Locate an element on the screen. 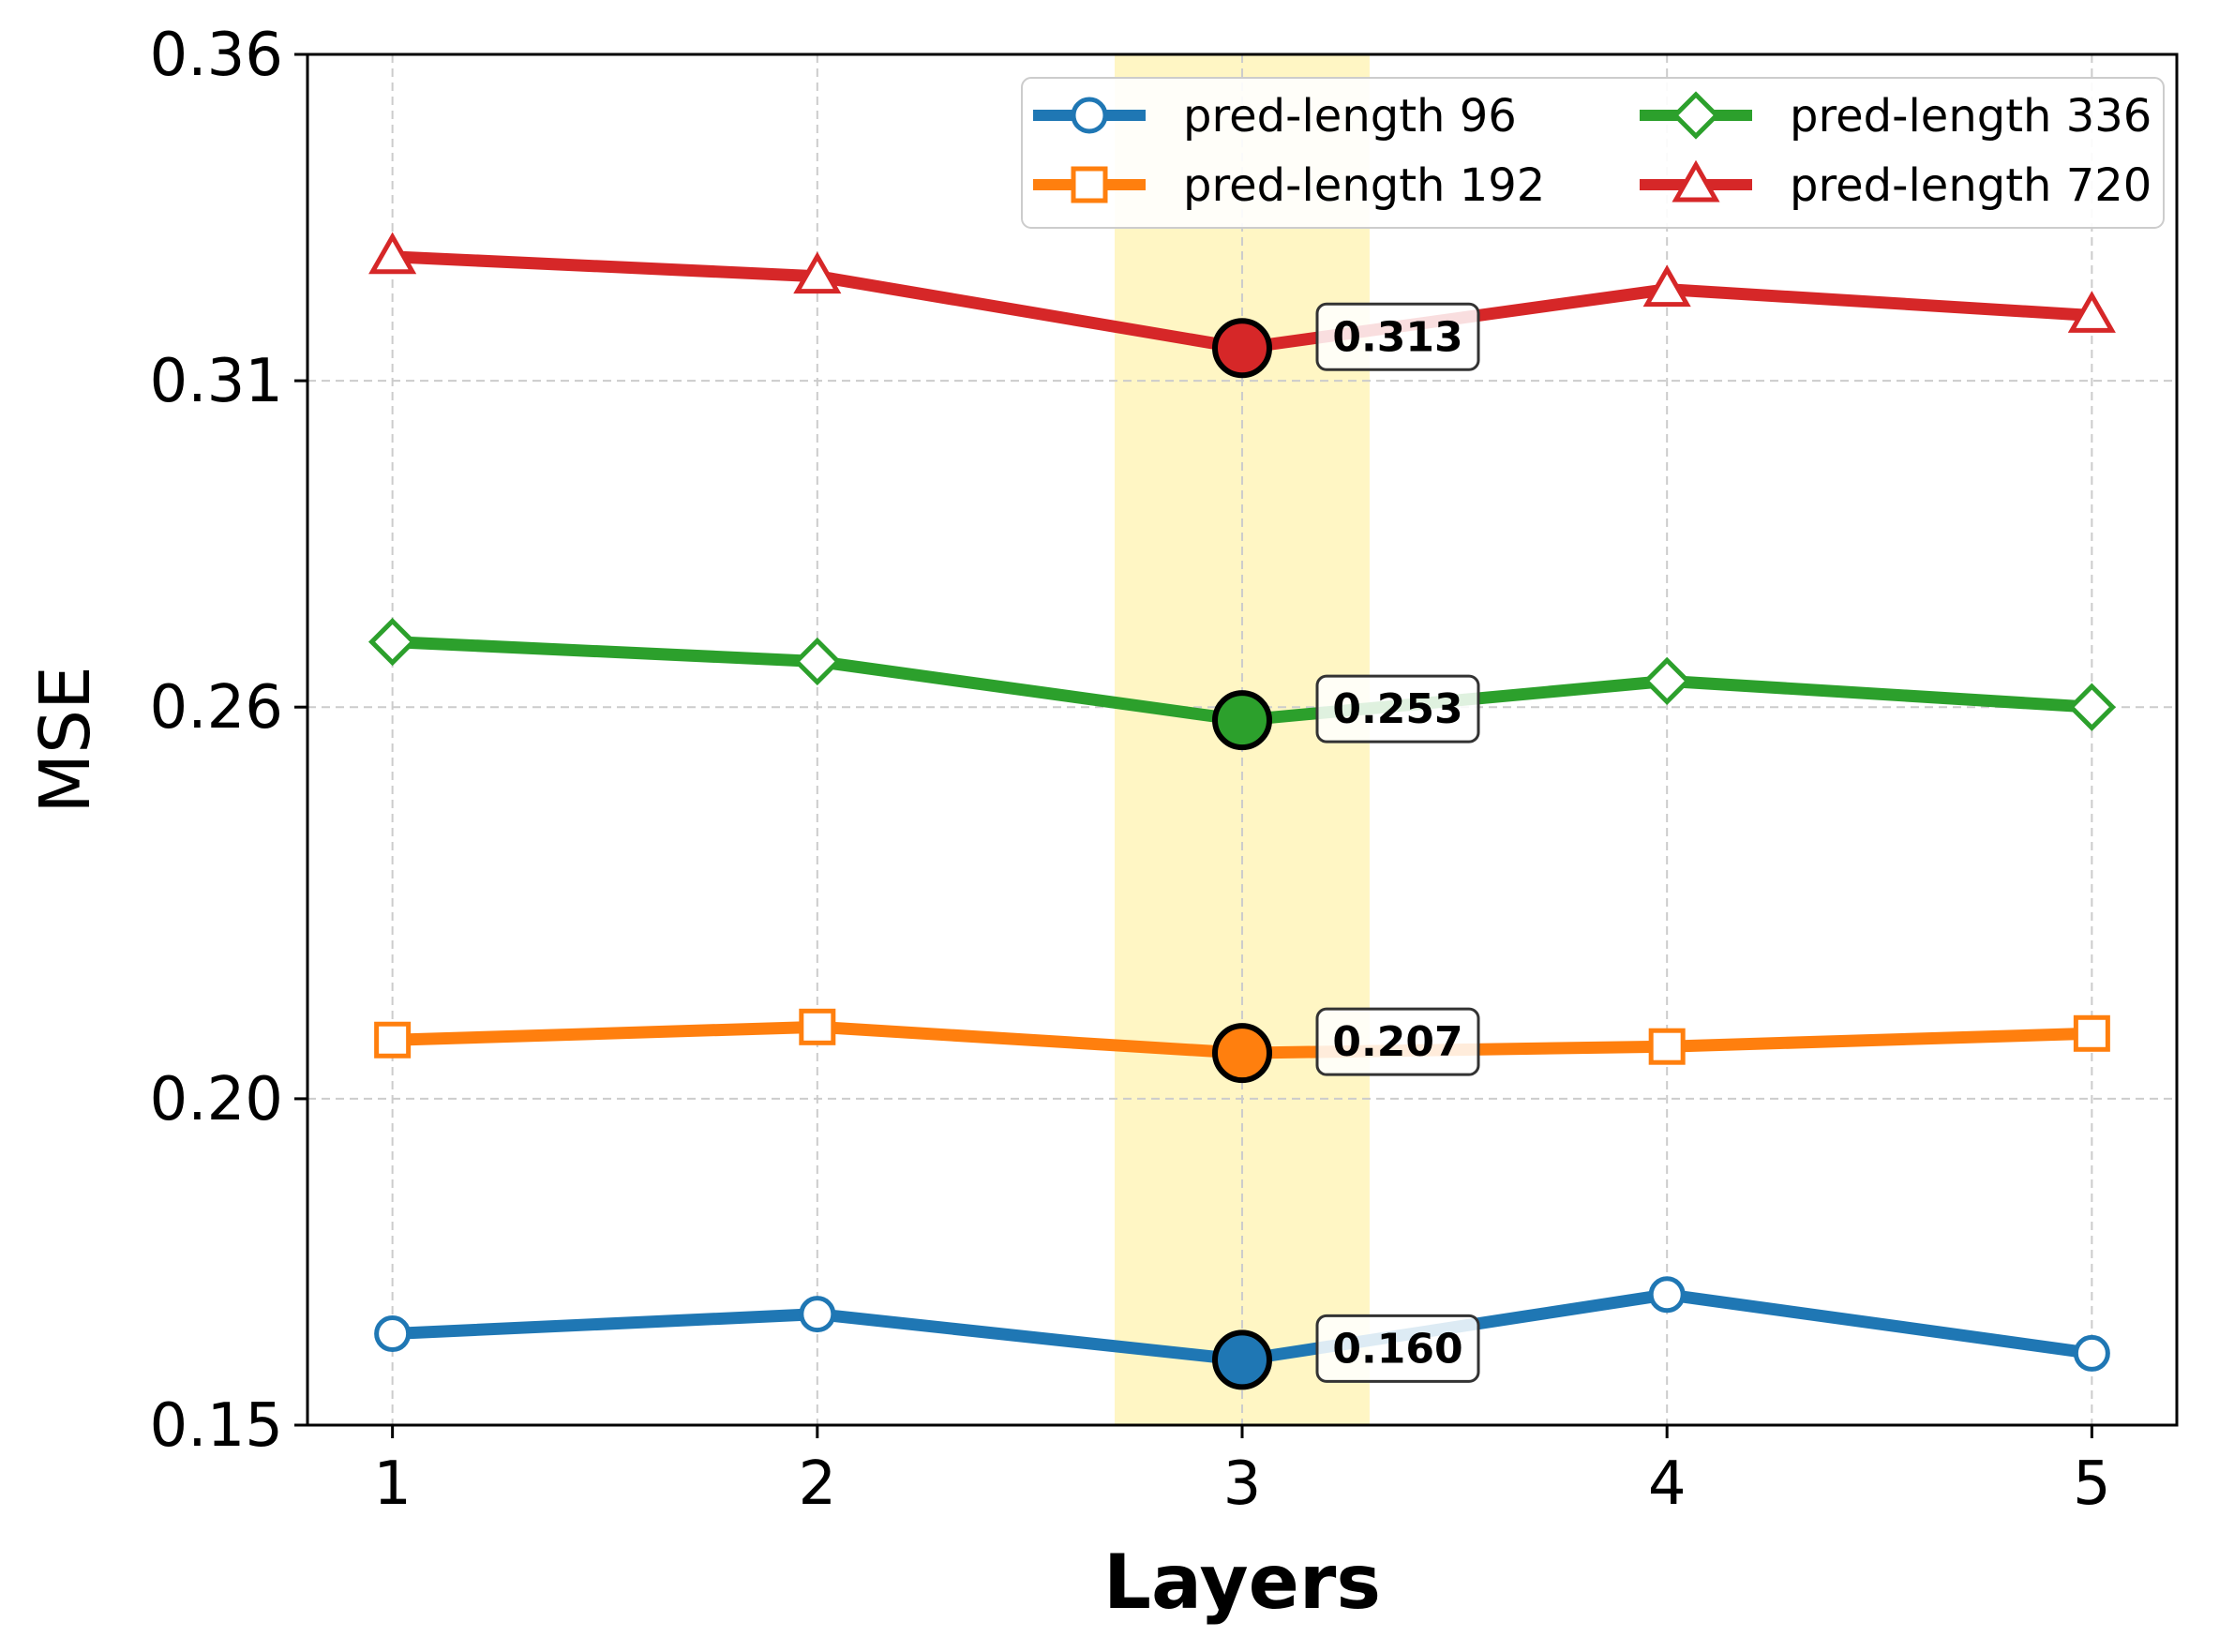 The height and width of the screenshot is (1652, 2219). y-tick-label: 0.20 is located at coordinates (217, 1099).